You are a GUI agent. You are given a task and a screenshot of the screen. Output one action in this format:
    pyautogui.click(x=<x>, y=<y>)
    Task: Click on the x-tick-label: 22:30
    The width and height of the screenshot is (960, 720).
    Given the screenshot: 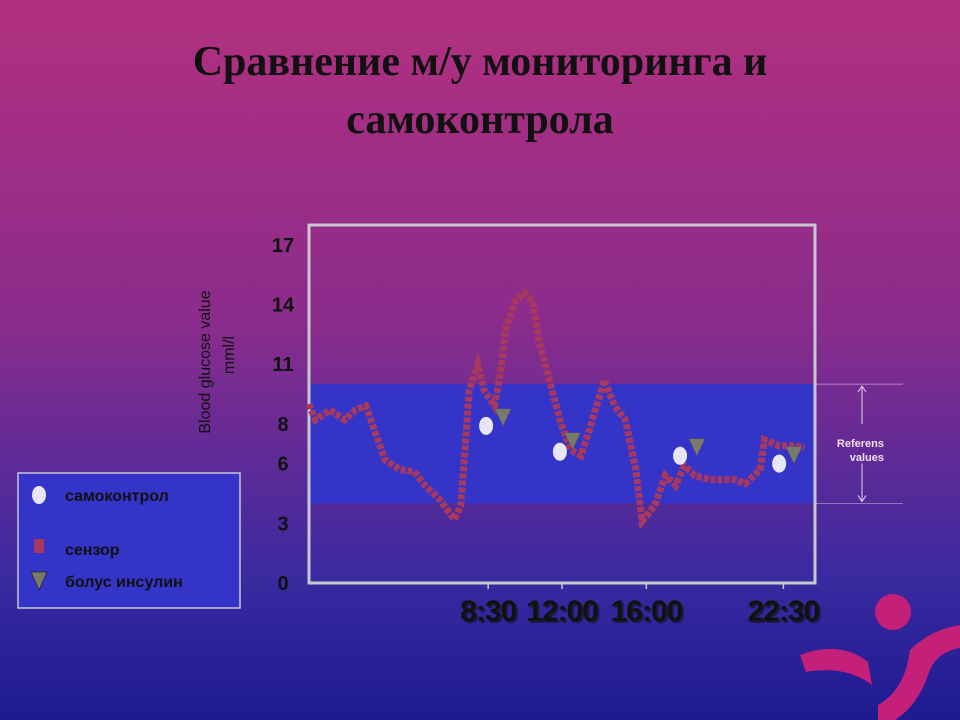 What is the action you would take?
    pyautogui.click(x=784, y=611)
    